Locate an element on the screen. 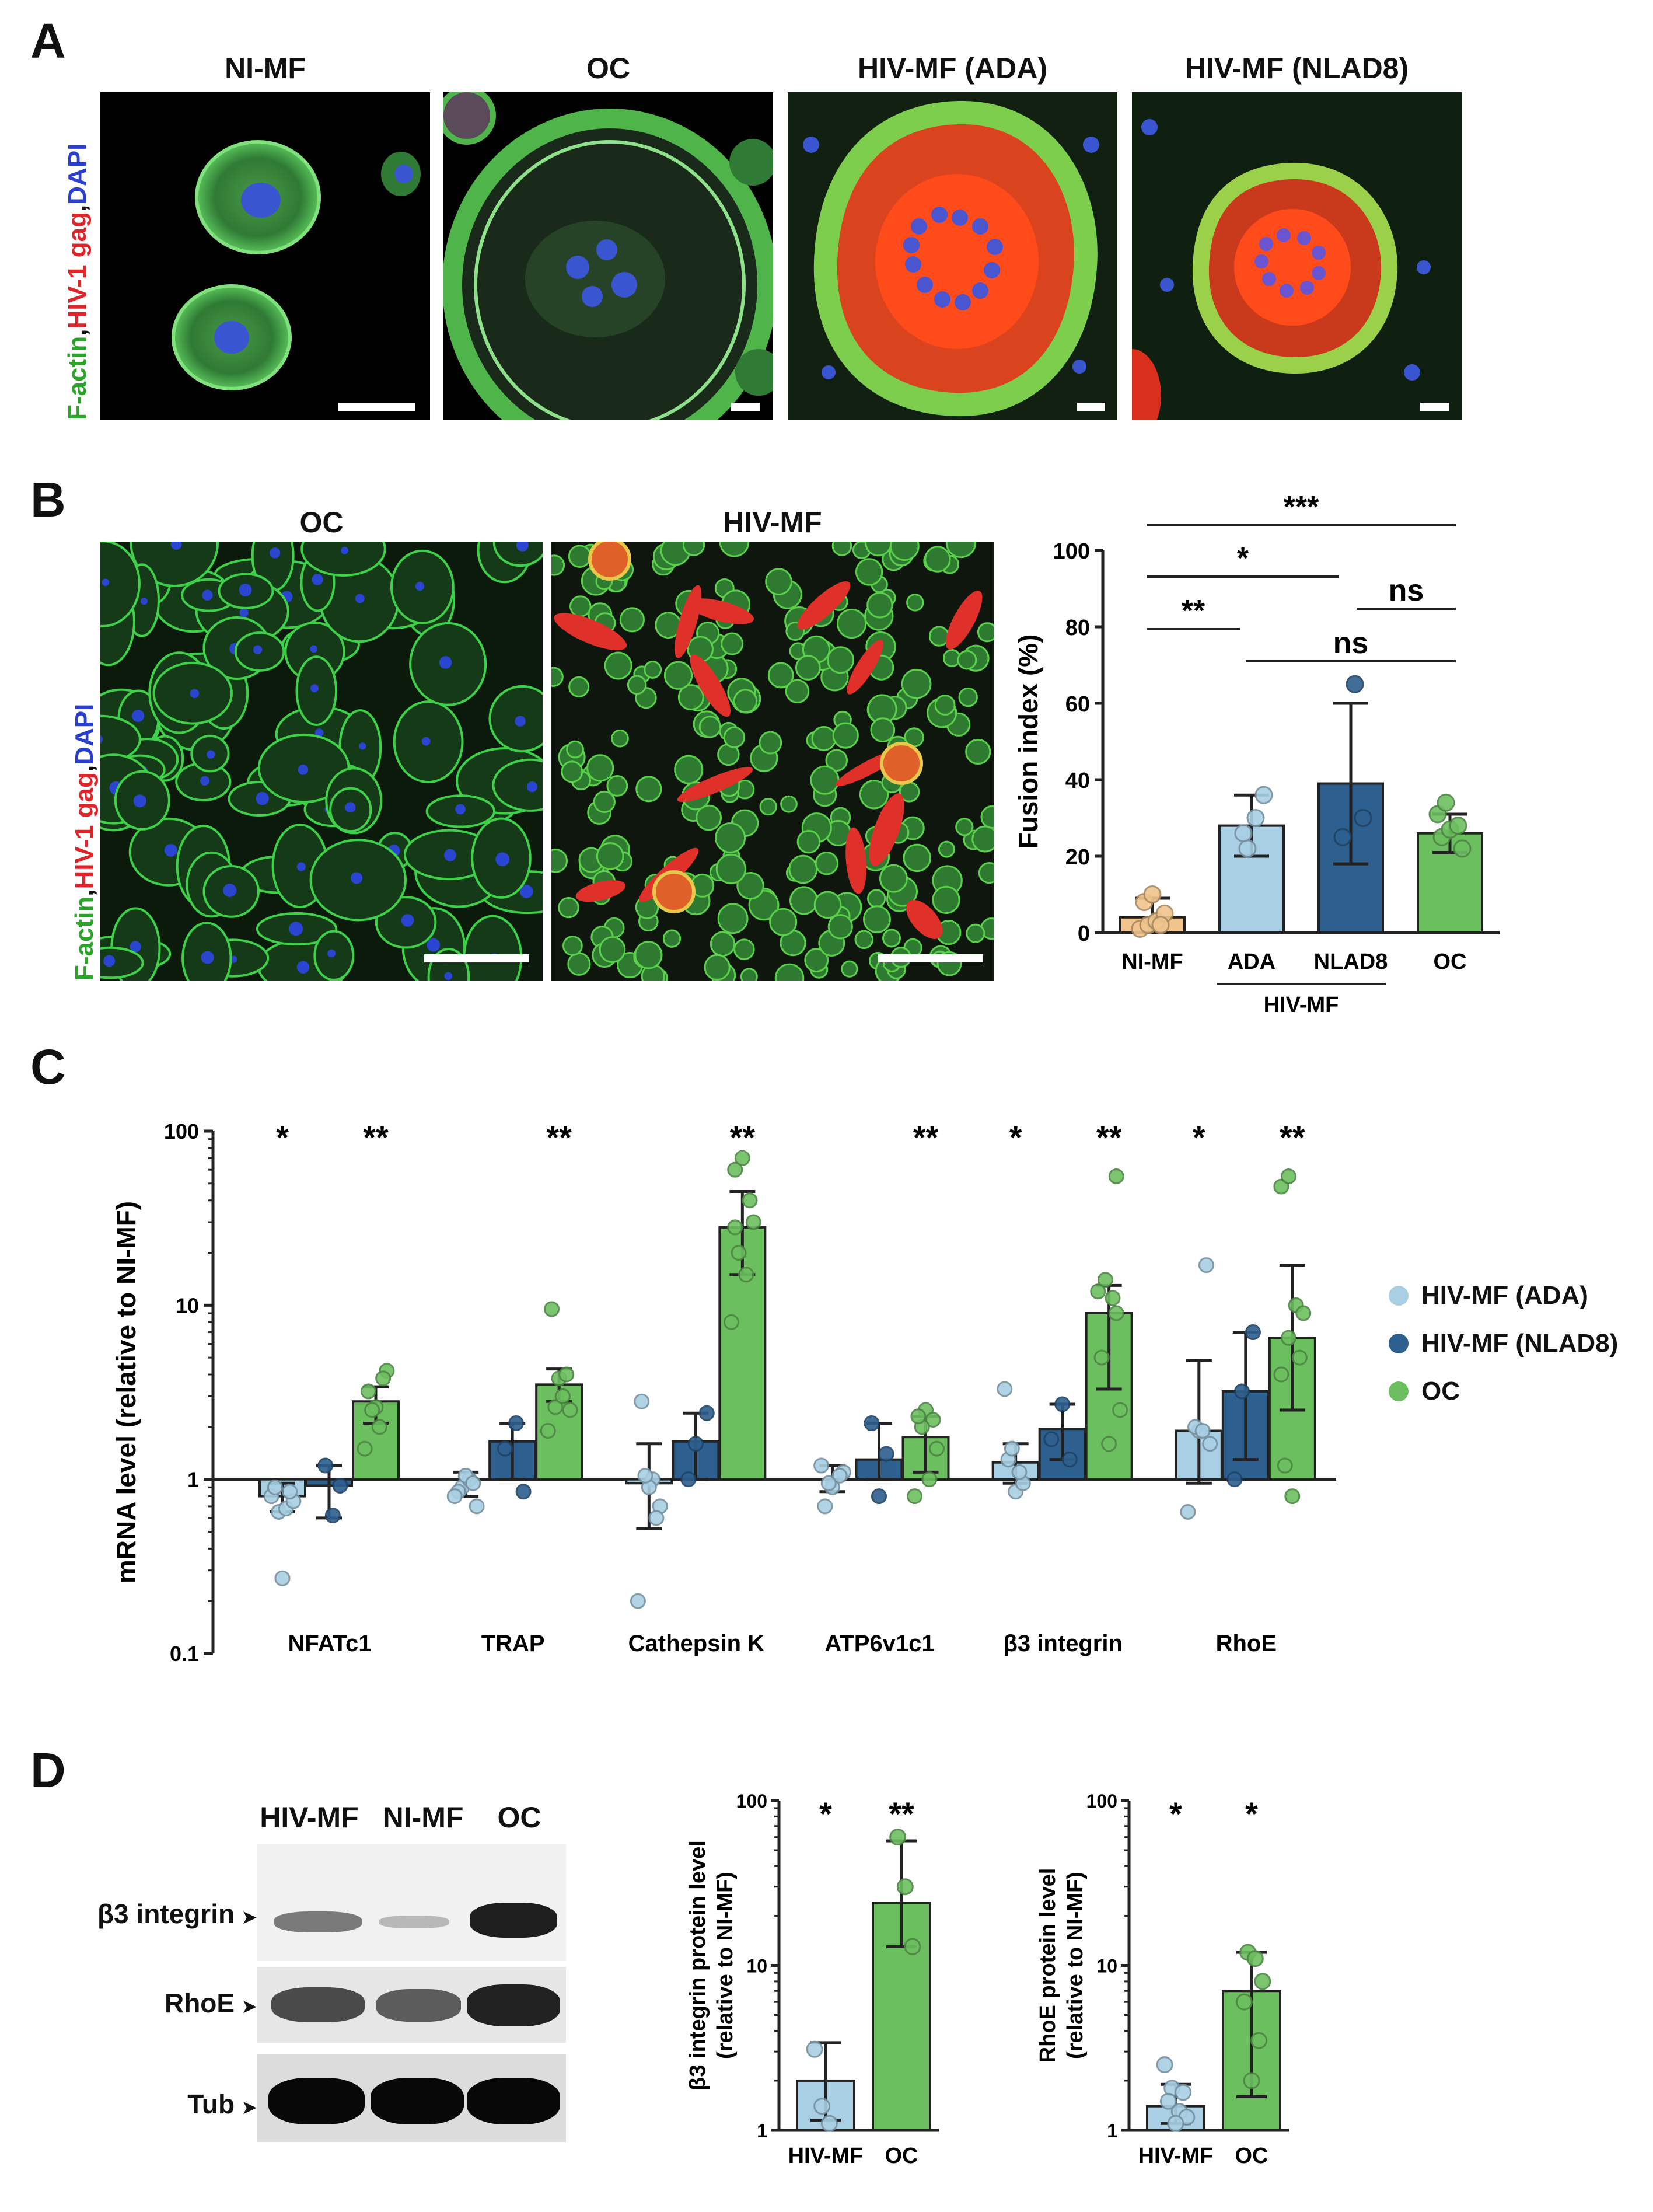 The height and width of the screenshot is (2212, 1653). blot-tub is located at coordinates (412, 2098).